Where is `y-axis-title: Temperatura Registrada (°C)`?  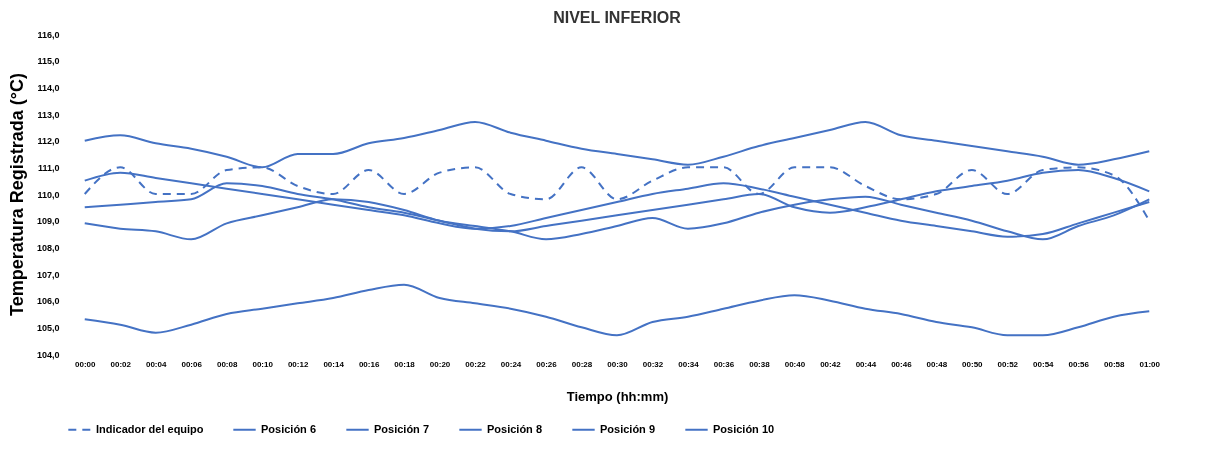
y-axis-title: Temperatura Registrada (°C) is located at coordinates (16, 194).